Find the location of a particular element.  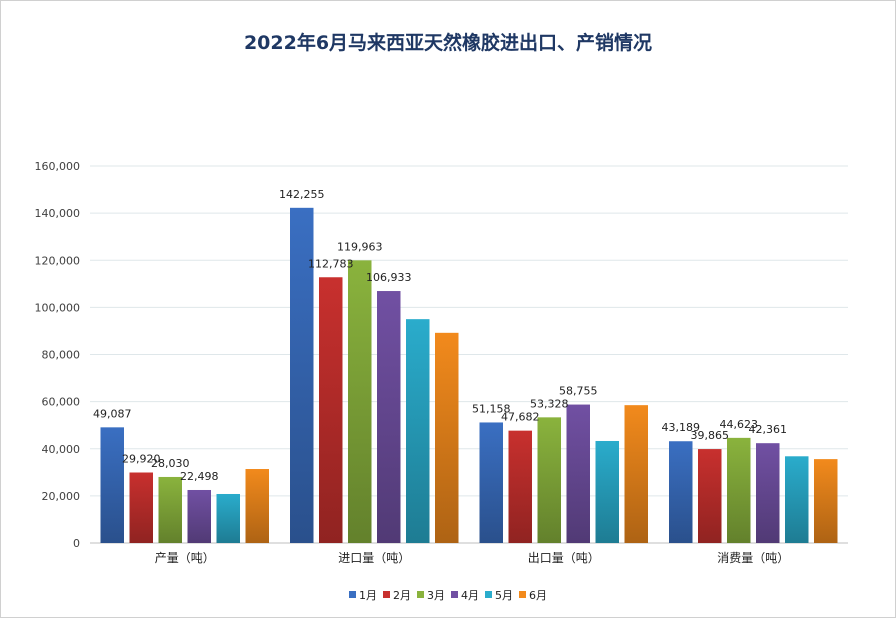

legend-label: 2月 is located at coordinates (402, 595).